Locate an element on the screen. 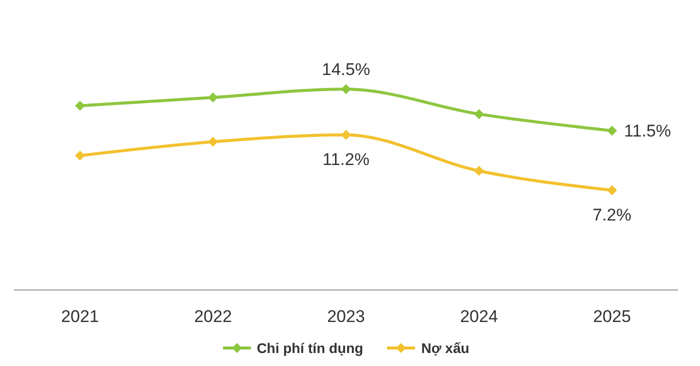 The height and width of the screenshot is (366, 700). data-label: 11.5% is located at coordinates (647, 131).